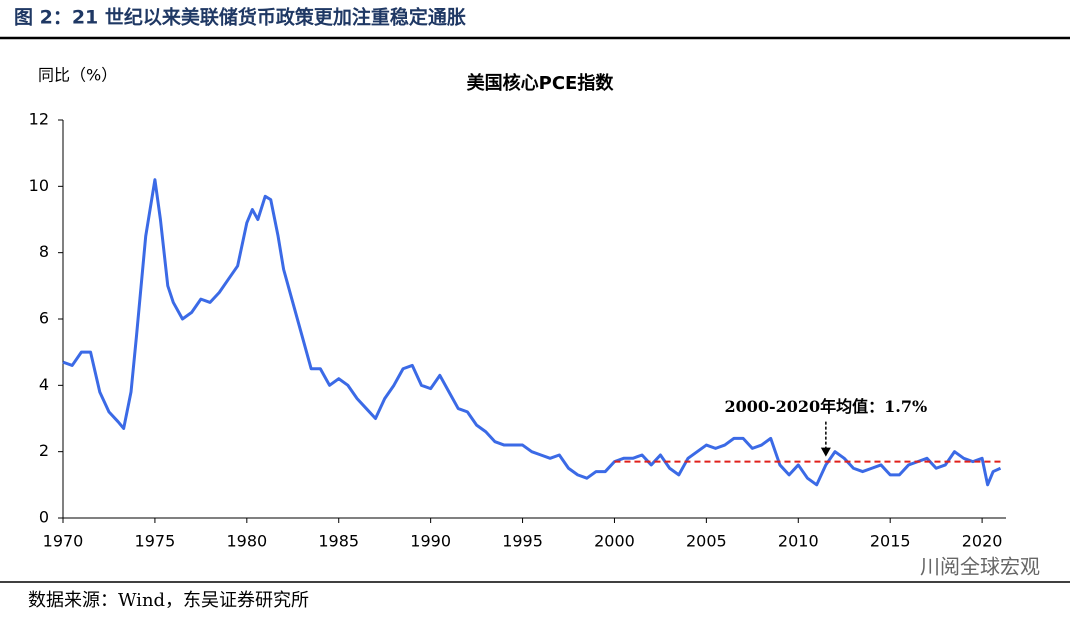 The image size is (1080, 620). Describe the element at coordinates (541, 83) in the screenshot. I see `chart-title: 美国核心PCE指数` at that location.